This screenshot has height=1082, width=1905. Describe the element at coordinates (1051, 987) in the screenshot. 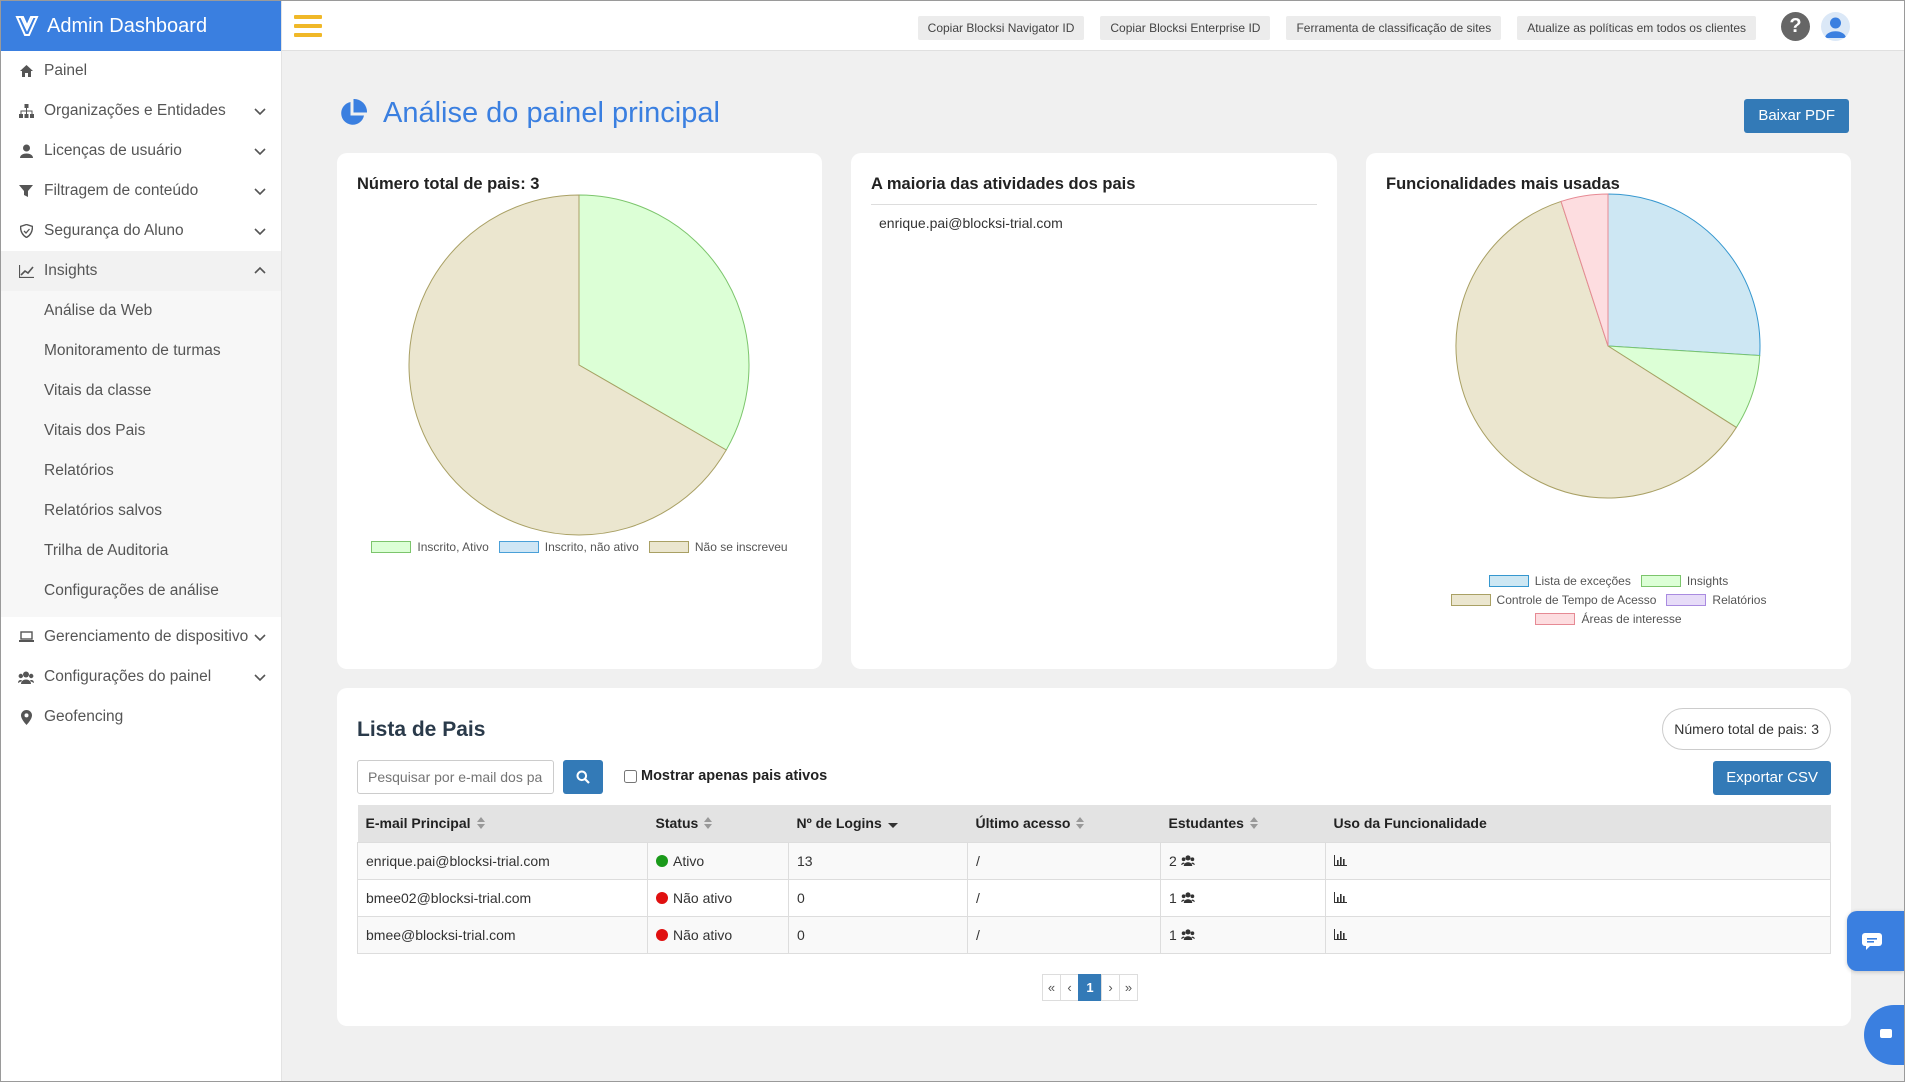

I see `pagination-first-button: «` at that location.